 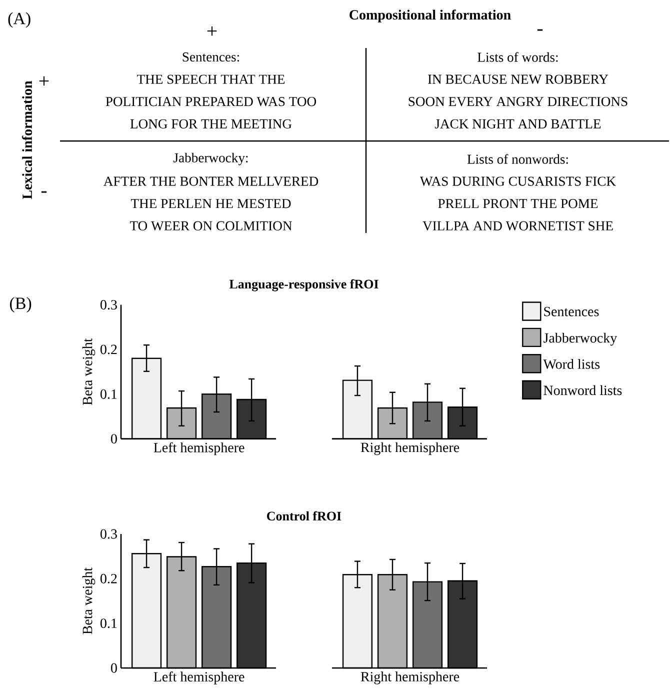 I want to click on text: Compositional information, so click(x=431, y=16).